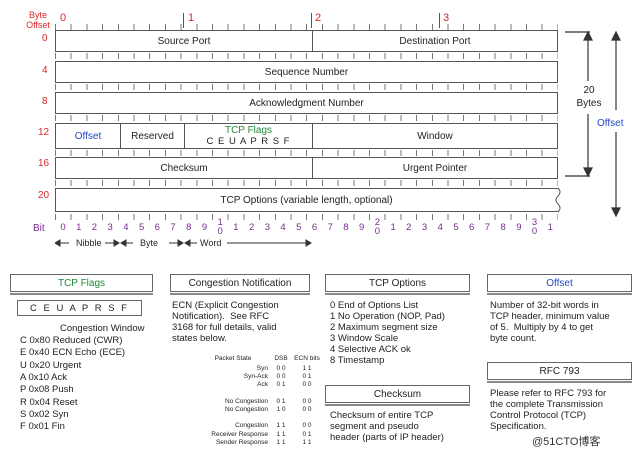 The height and width of the screenshot is (457, 640). I want to click on panel-congestion-title: Congestion Notification, so click(240, 283).